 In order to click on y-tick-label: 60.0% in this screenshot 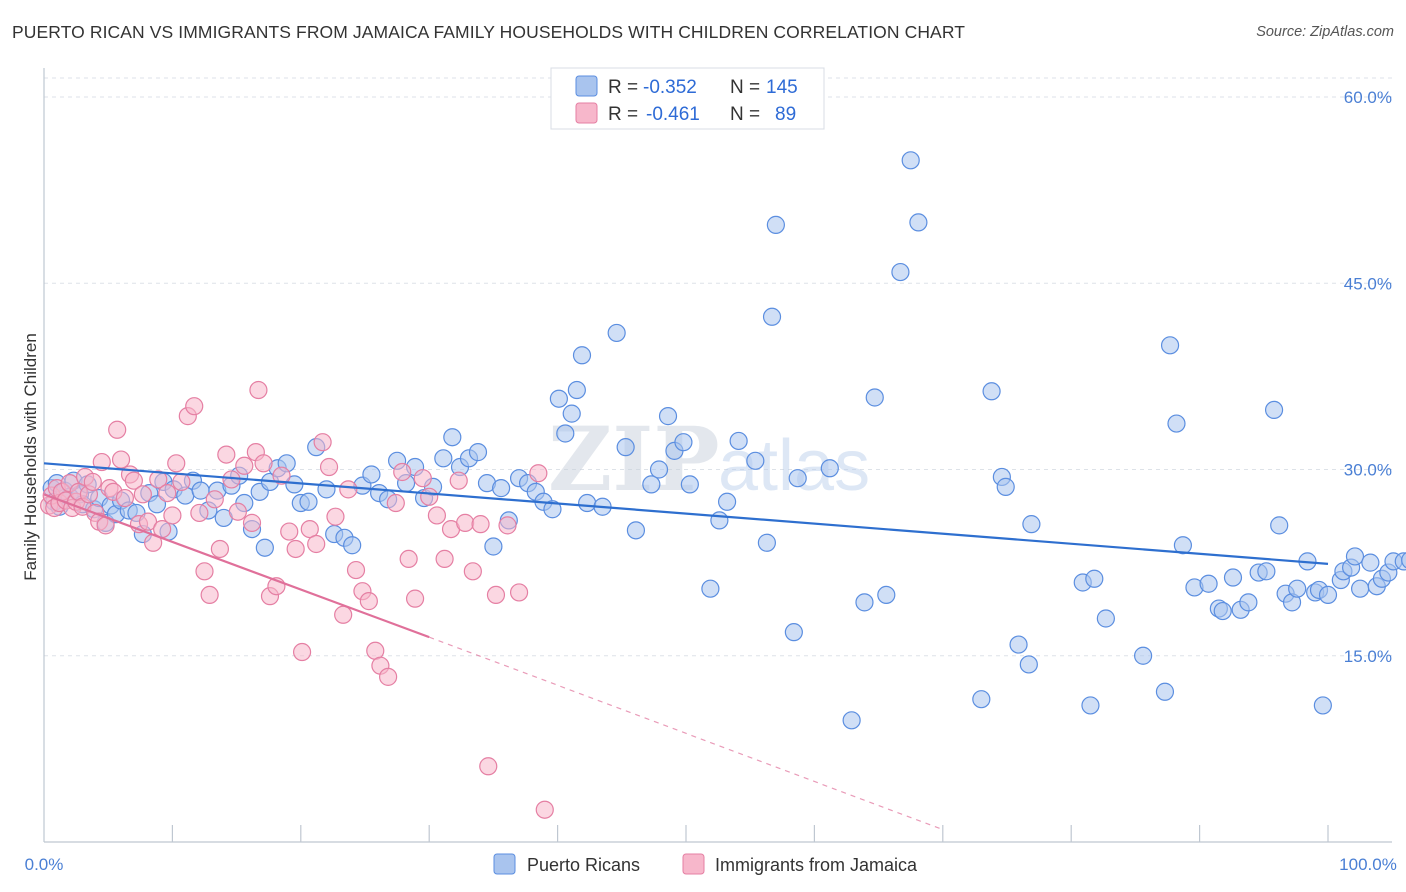, I will do `click(1368, 97)`.